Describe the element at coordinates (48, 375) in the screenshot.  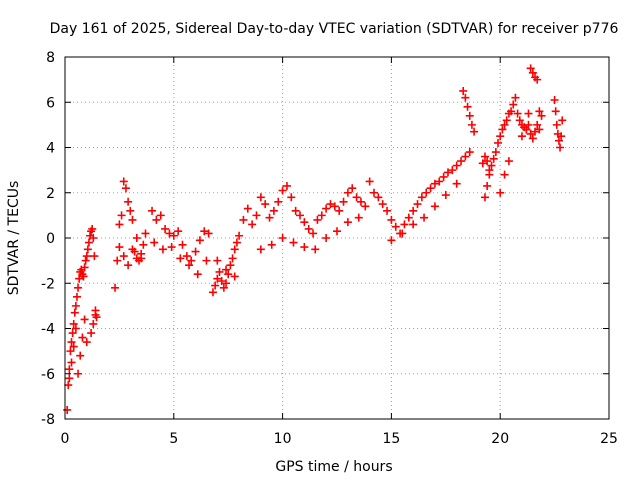
I see `y-tick-label: -6` at that location.